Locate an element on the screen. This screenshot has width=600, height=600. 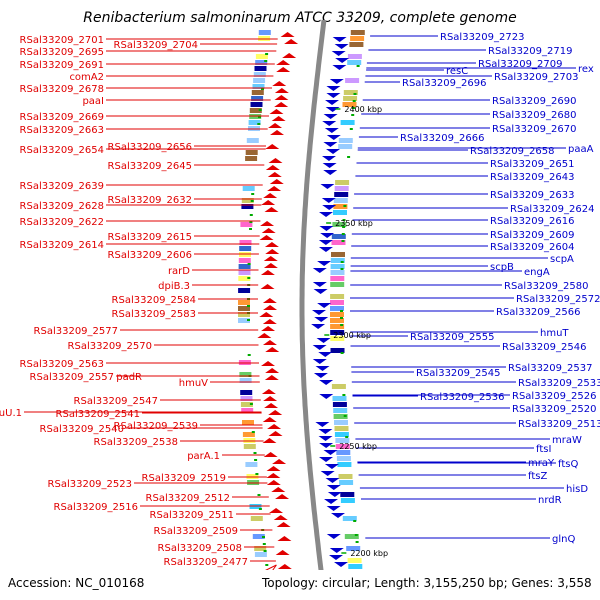
reverse-genes is located at coordinates (335, 302).